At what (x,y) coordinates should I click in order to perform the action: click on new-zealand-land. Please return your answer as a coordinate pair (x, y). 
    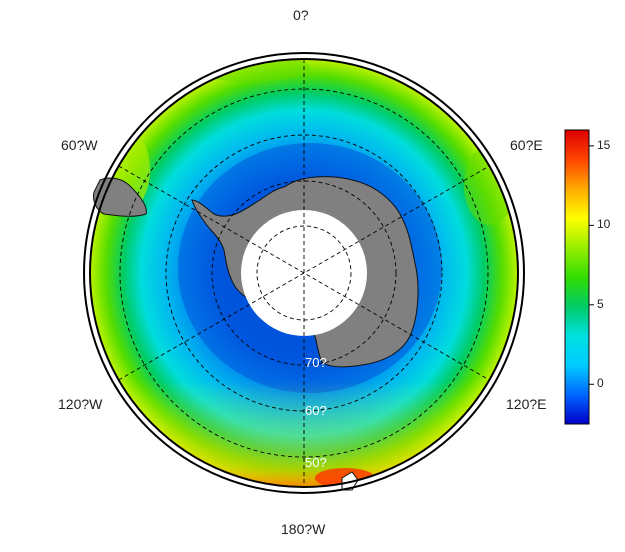
    Looking at the image, I should click on (350, 481).